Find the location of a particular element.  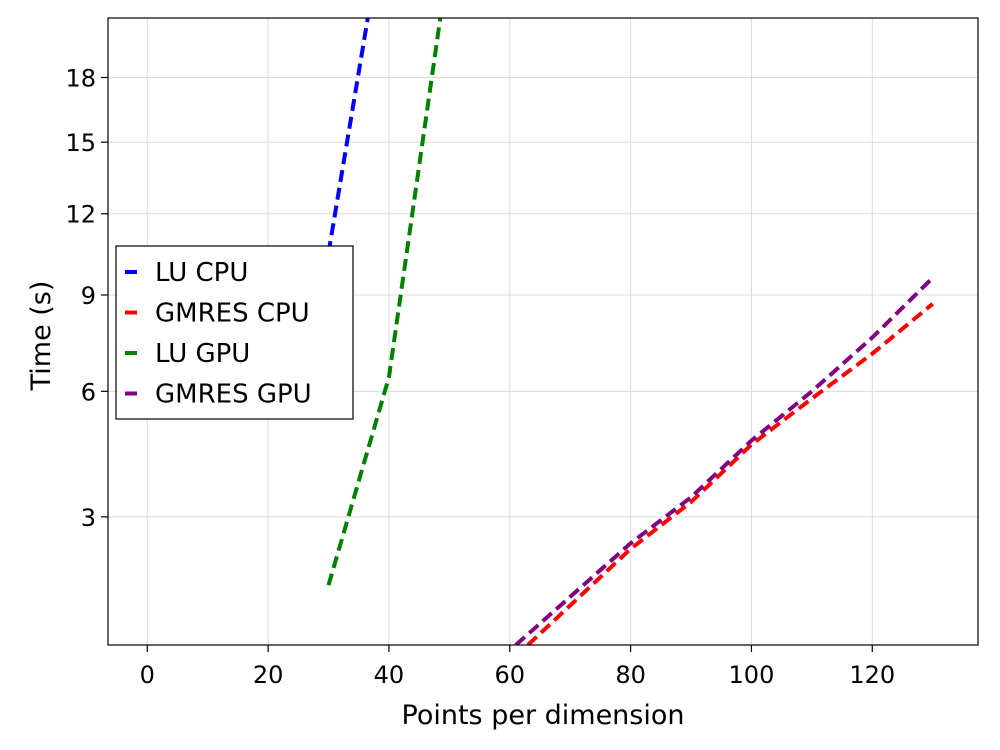

legend-label-lu-cpu: LU CPU is located at coordinates (201, 273).